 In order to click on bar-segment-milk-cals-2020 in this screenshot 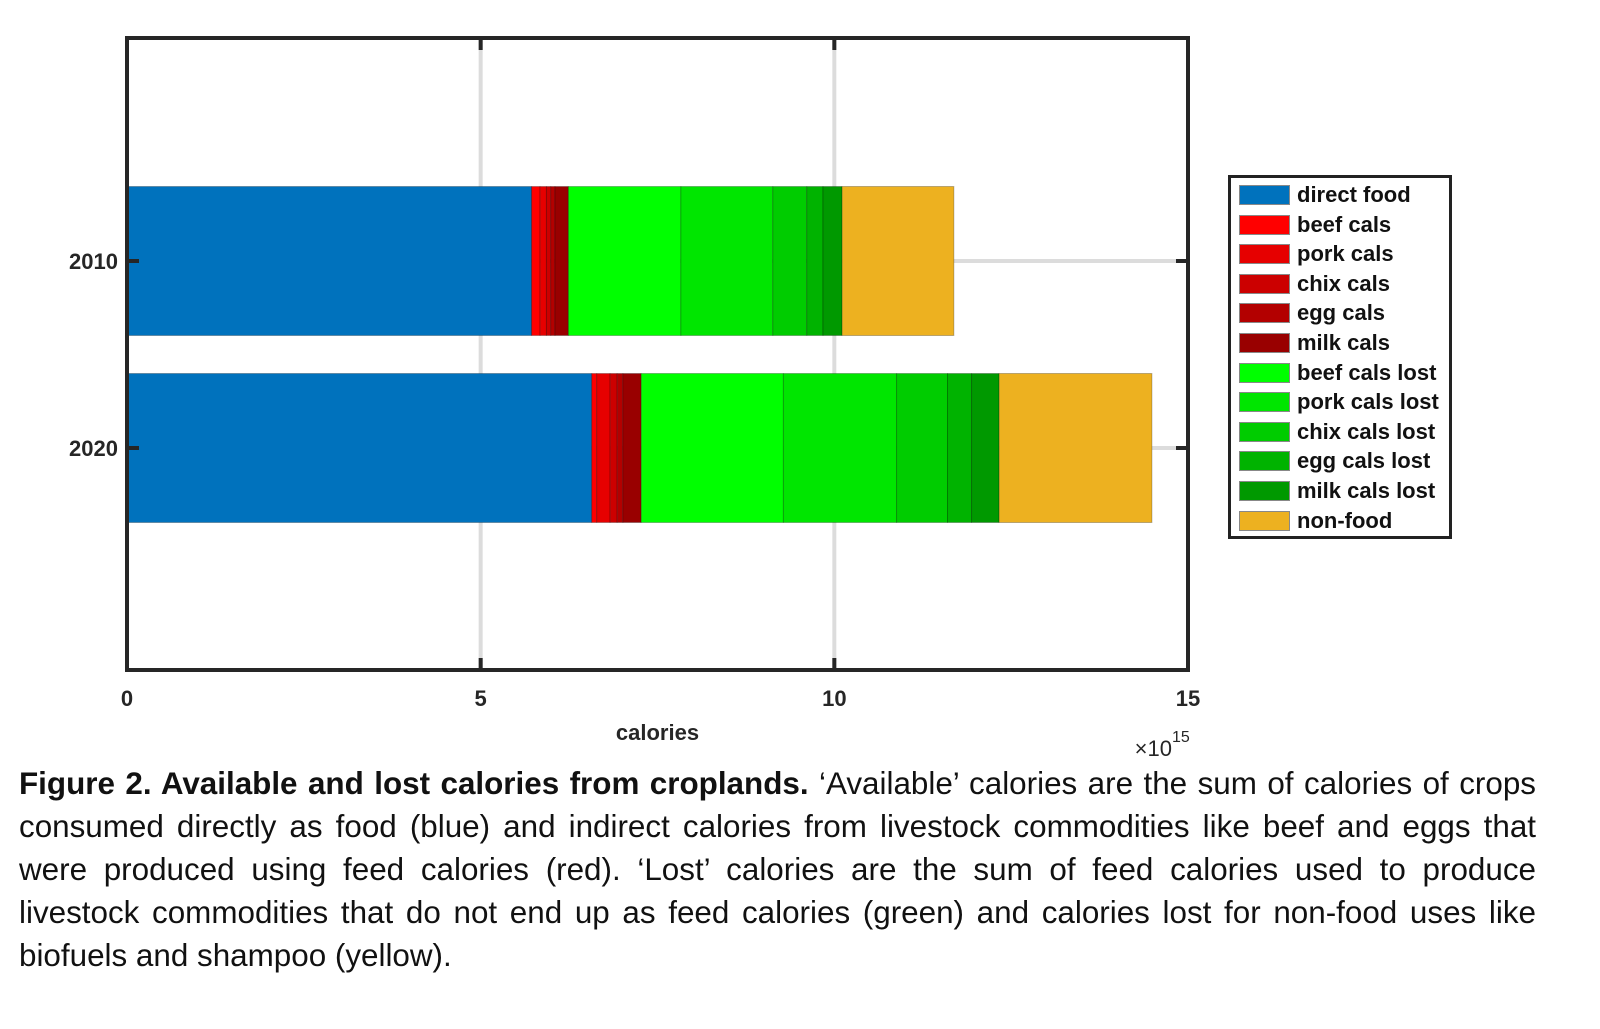, I will do `click(632, 448)`.